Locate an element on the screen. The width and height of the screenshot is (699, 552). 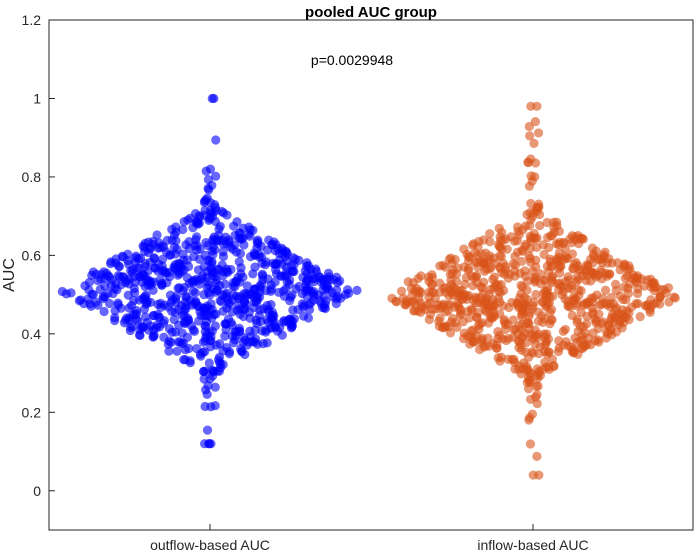
chart-title: pooled AUC group is located at coordinates (371, 12).